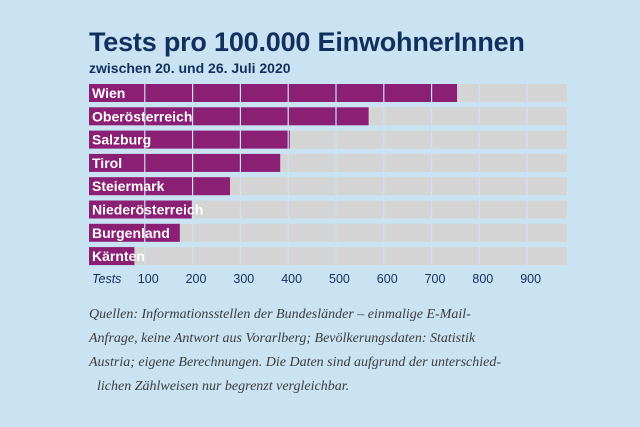 The image size is (640, 427). Describe the element at coordinates (108, 93) in the screenshot. I see `category-label: Wien` at that location.